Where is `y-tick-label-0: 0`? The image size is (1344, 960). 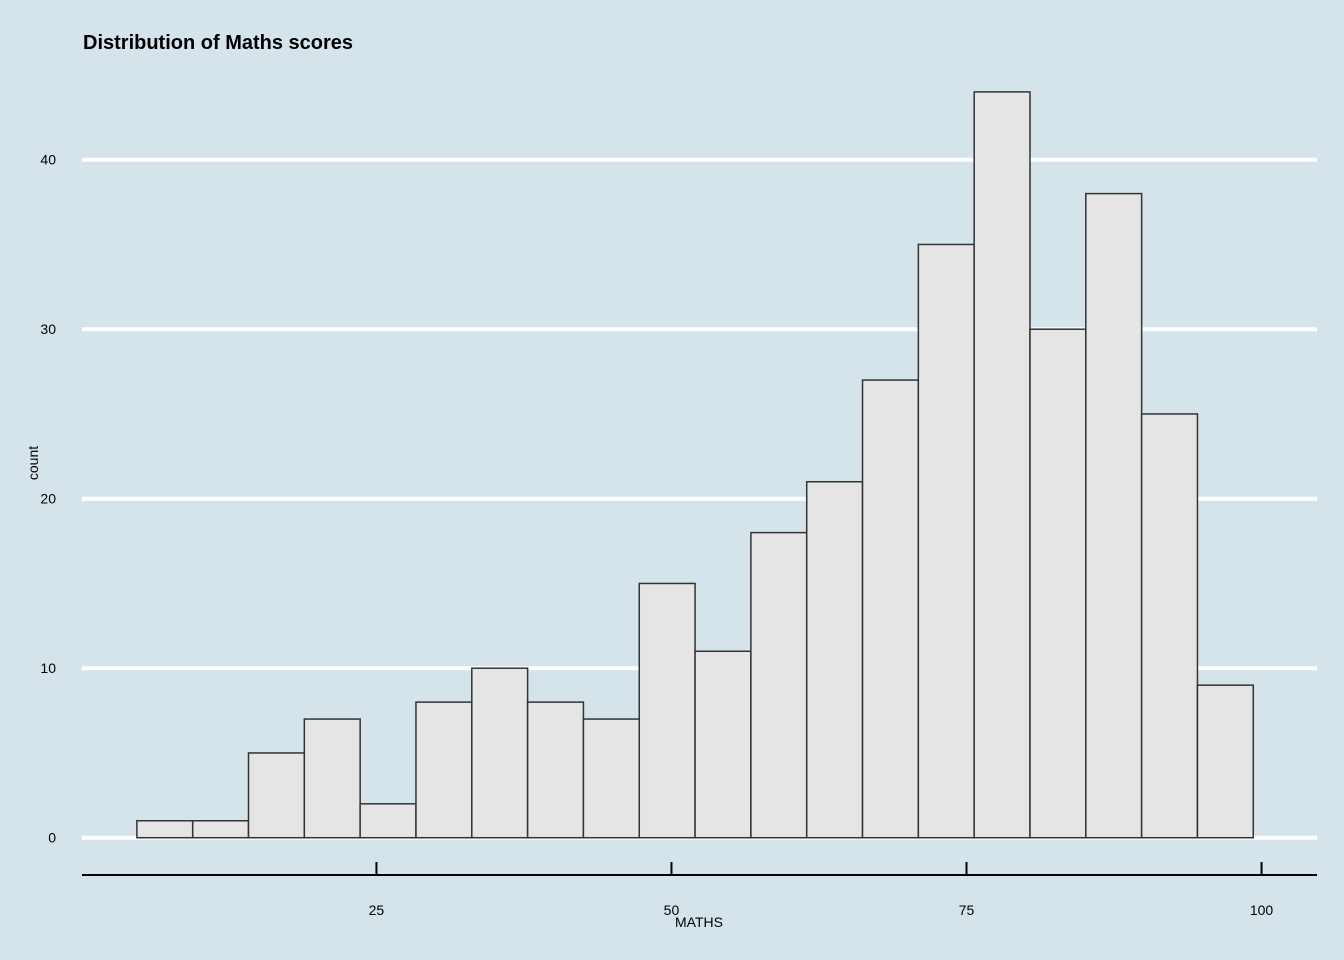 y-tick-label-0: 0 is located at coordinates (52, 838).